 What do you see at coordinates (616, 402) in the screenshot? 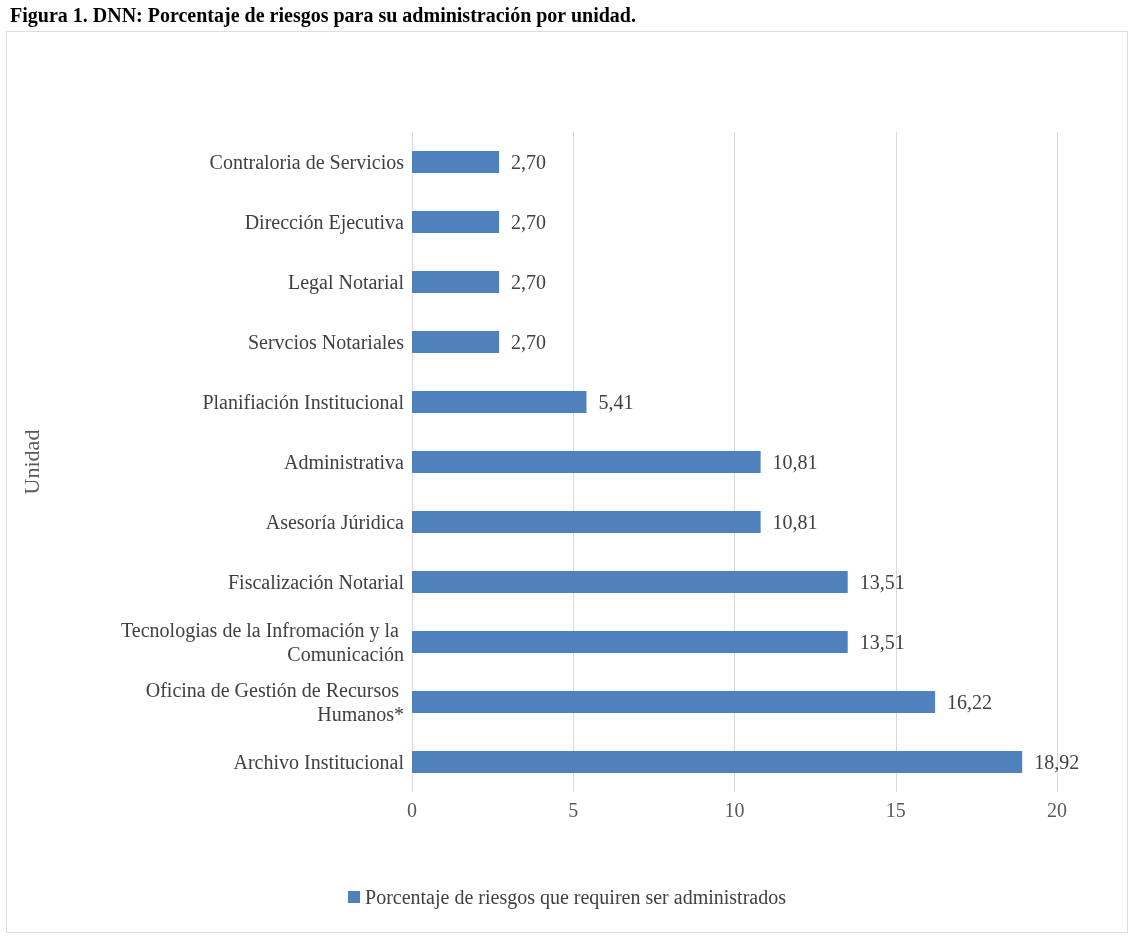
I see `data-label: 5,41` at bounding box center [616, 402].